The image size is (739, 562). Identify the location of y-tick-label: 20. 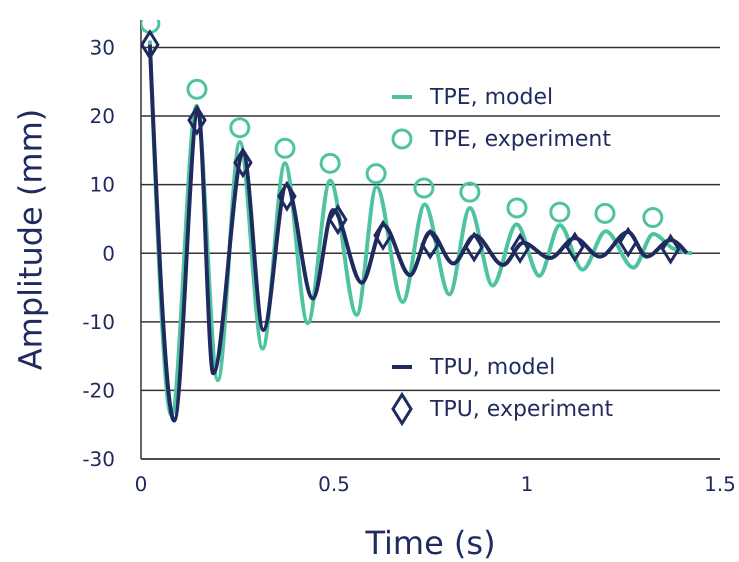
(102, 116).